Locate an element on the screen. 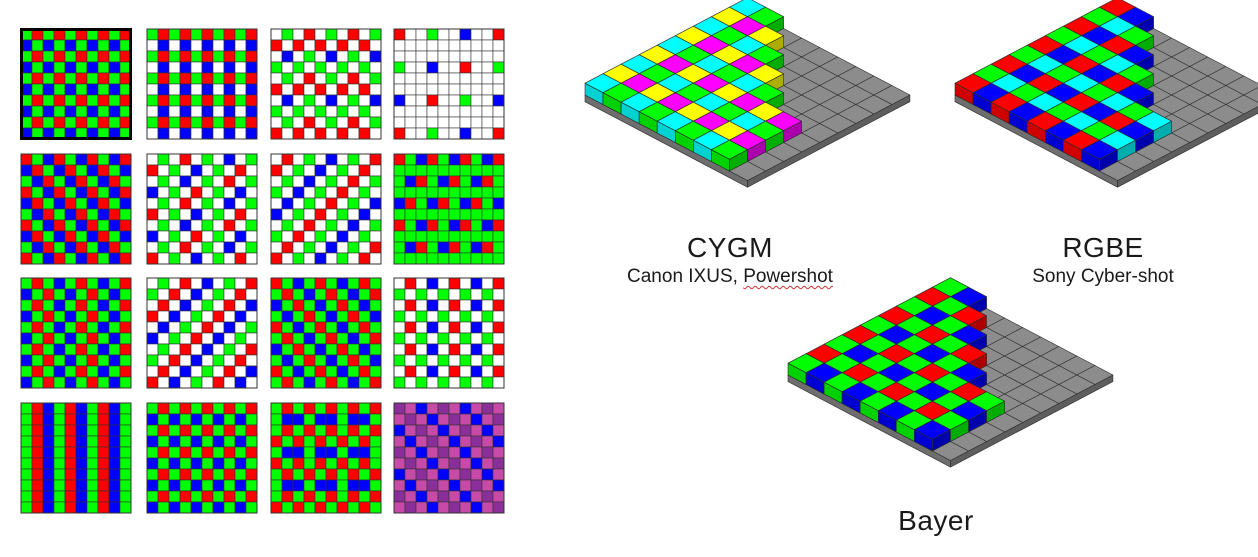 This screenshot has width=1258, height=557. filter-cube-top is located at coordinates (932, 429).